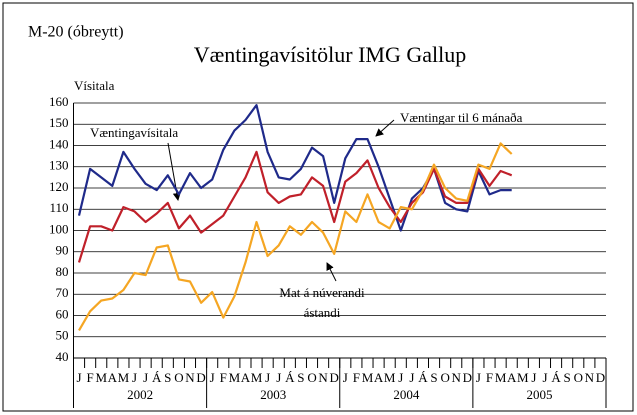 The image size is (637, 415). Describe the element at coordinates (58, 207) in the screenshot. I see `y-tick-label: 110` at that location.